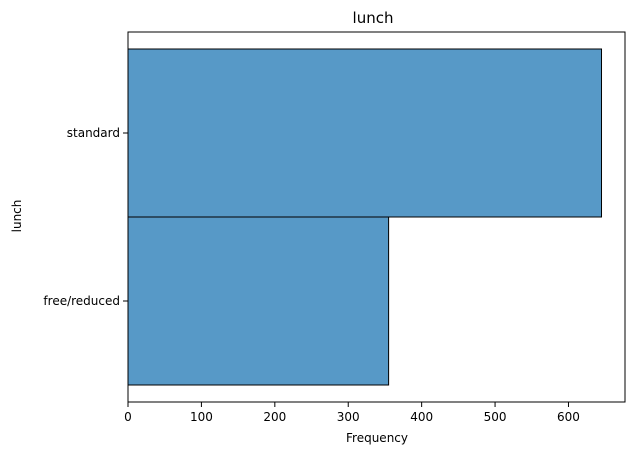 The width and height of the screenshot is (634, 455). Describe the element at coordinates (81, 301) in the screenshot. I see `y-tick-label-1: free/reduced` at that location.